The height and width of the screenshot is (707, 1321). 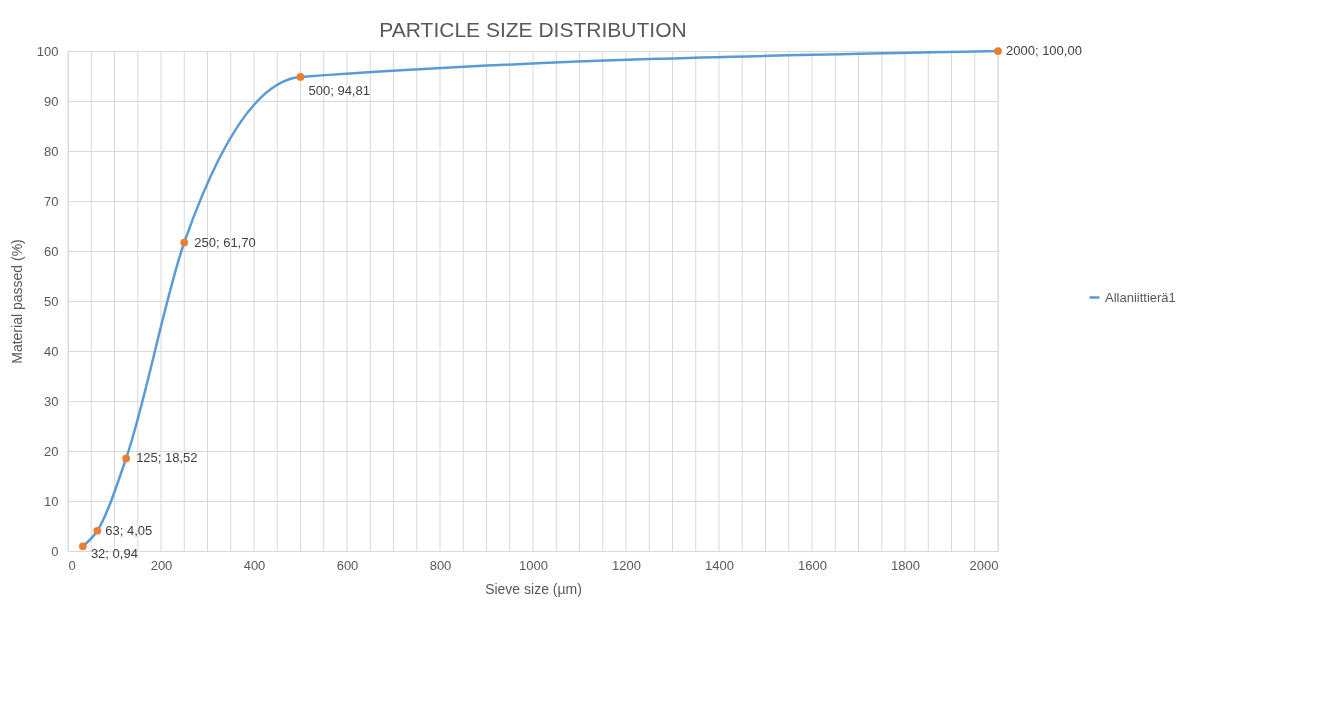 What do you see at coordinates (51, 251) in the screenshot?
I see `y-tick-label: 60` at bounding box center [51, 251].